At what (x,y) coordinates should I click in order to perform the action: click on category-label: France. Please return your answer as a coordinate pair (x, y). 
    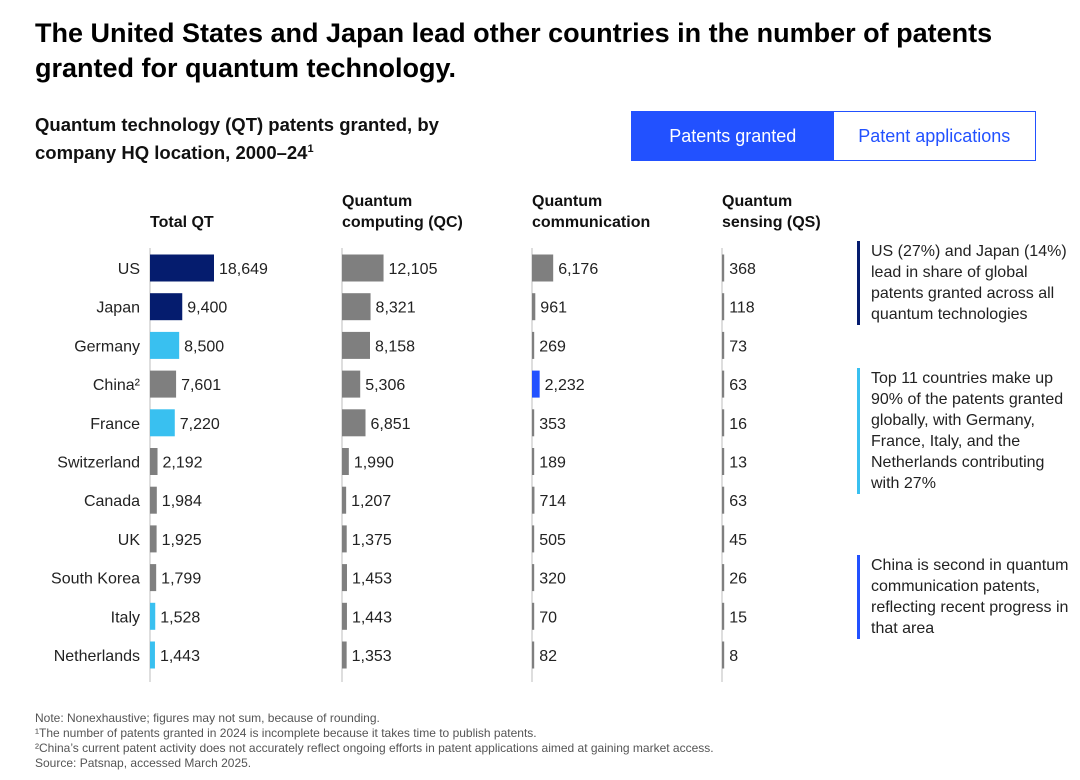
    Looking at the image, I should click on (115, 424).